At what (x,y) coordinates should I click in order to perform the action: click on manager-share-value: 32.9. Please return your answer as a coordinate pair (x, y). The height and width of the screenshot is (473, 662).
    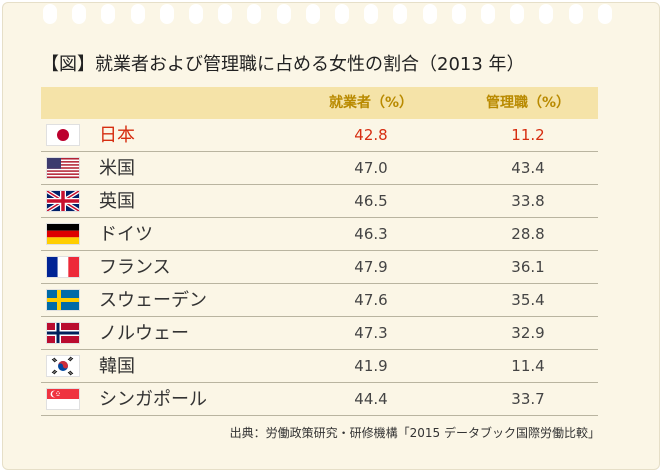
    Looking at the image, I should click on (528, 333).